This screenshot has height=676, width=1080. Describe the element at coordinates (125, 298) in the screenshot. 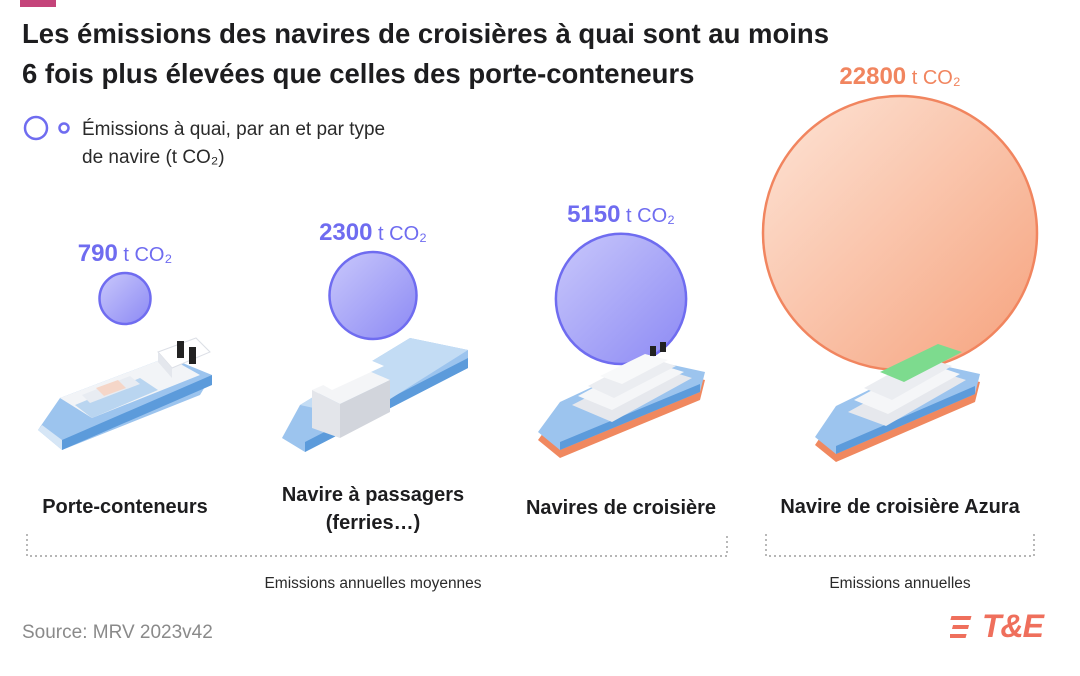

I see `bubble-porte-conteneurs` at that location.